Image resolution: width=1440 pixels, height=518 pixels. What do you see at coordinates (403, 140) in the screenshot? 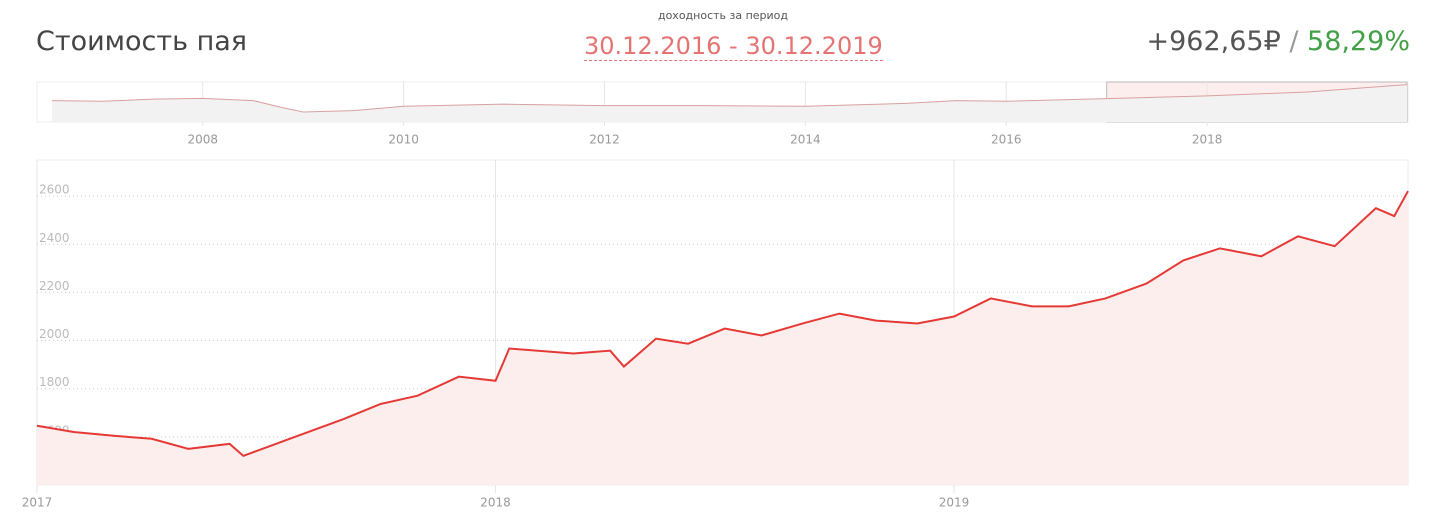
I see `x-tick-label: 2010` at bounding box center [403, 140].